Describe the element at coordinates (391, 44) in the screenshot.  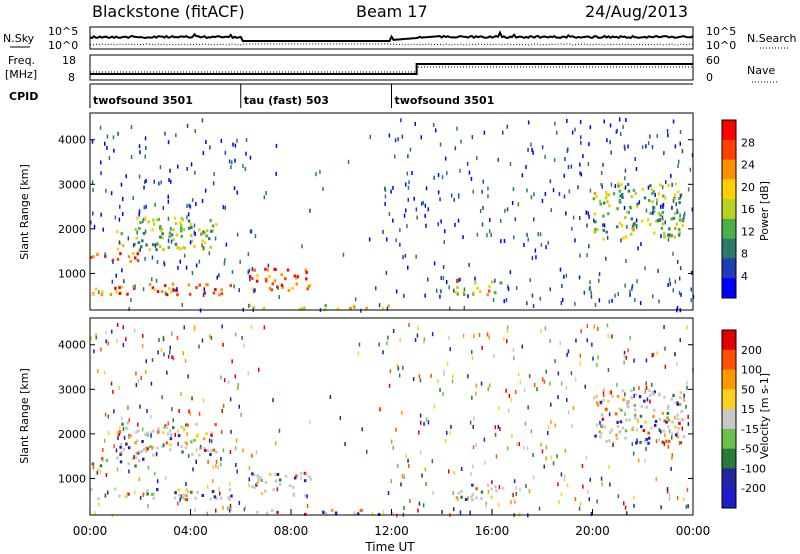
I see `noise-search-line` at that location.